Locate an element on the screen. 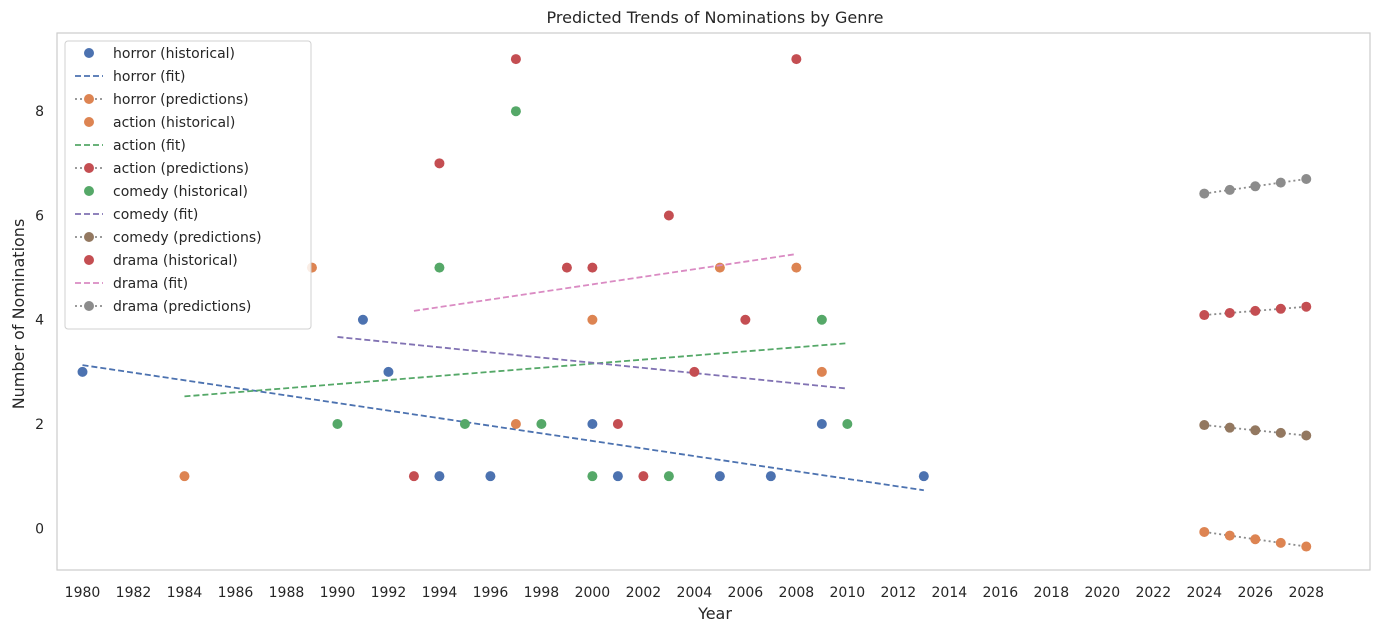 The image size is (1384, 633). x-tick-label: 1998 is located at coordinates (542, 593).